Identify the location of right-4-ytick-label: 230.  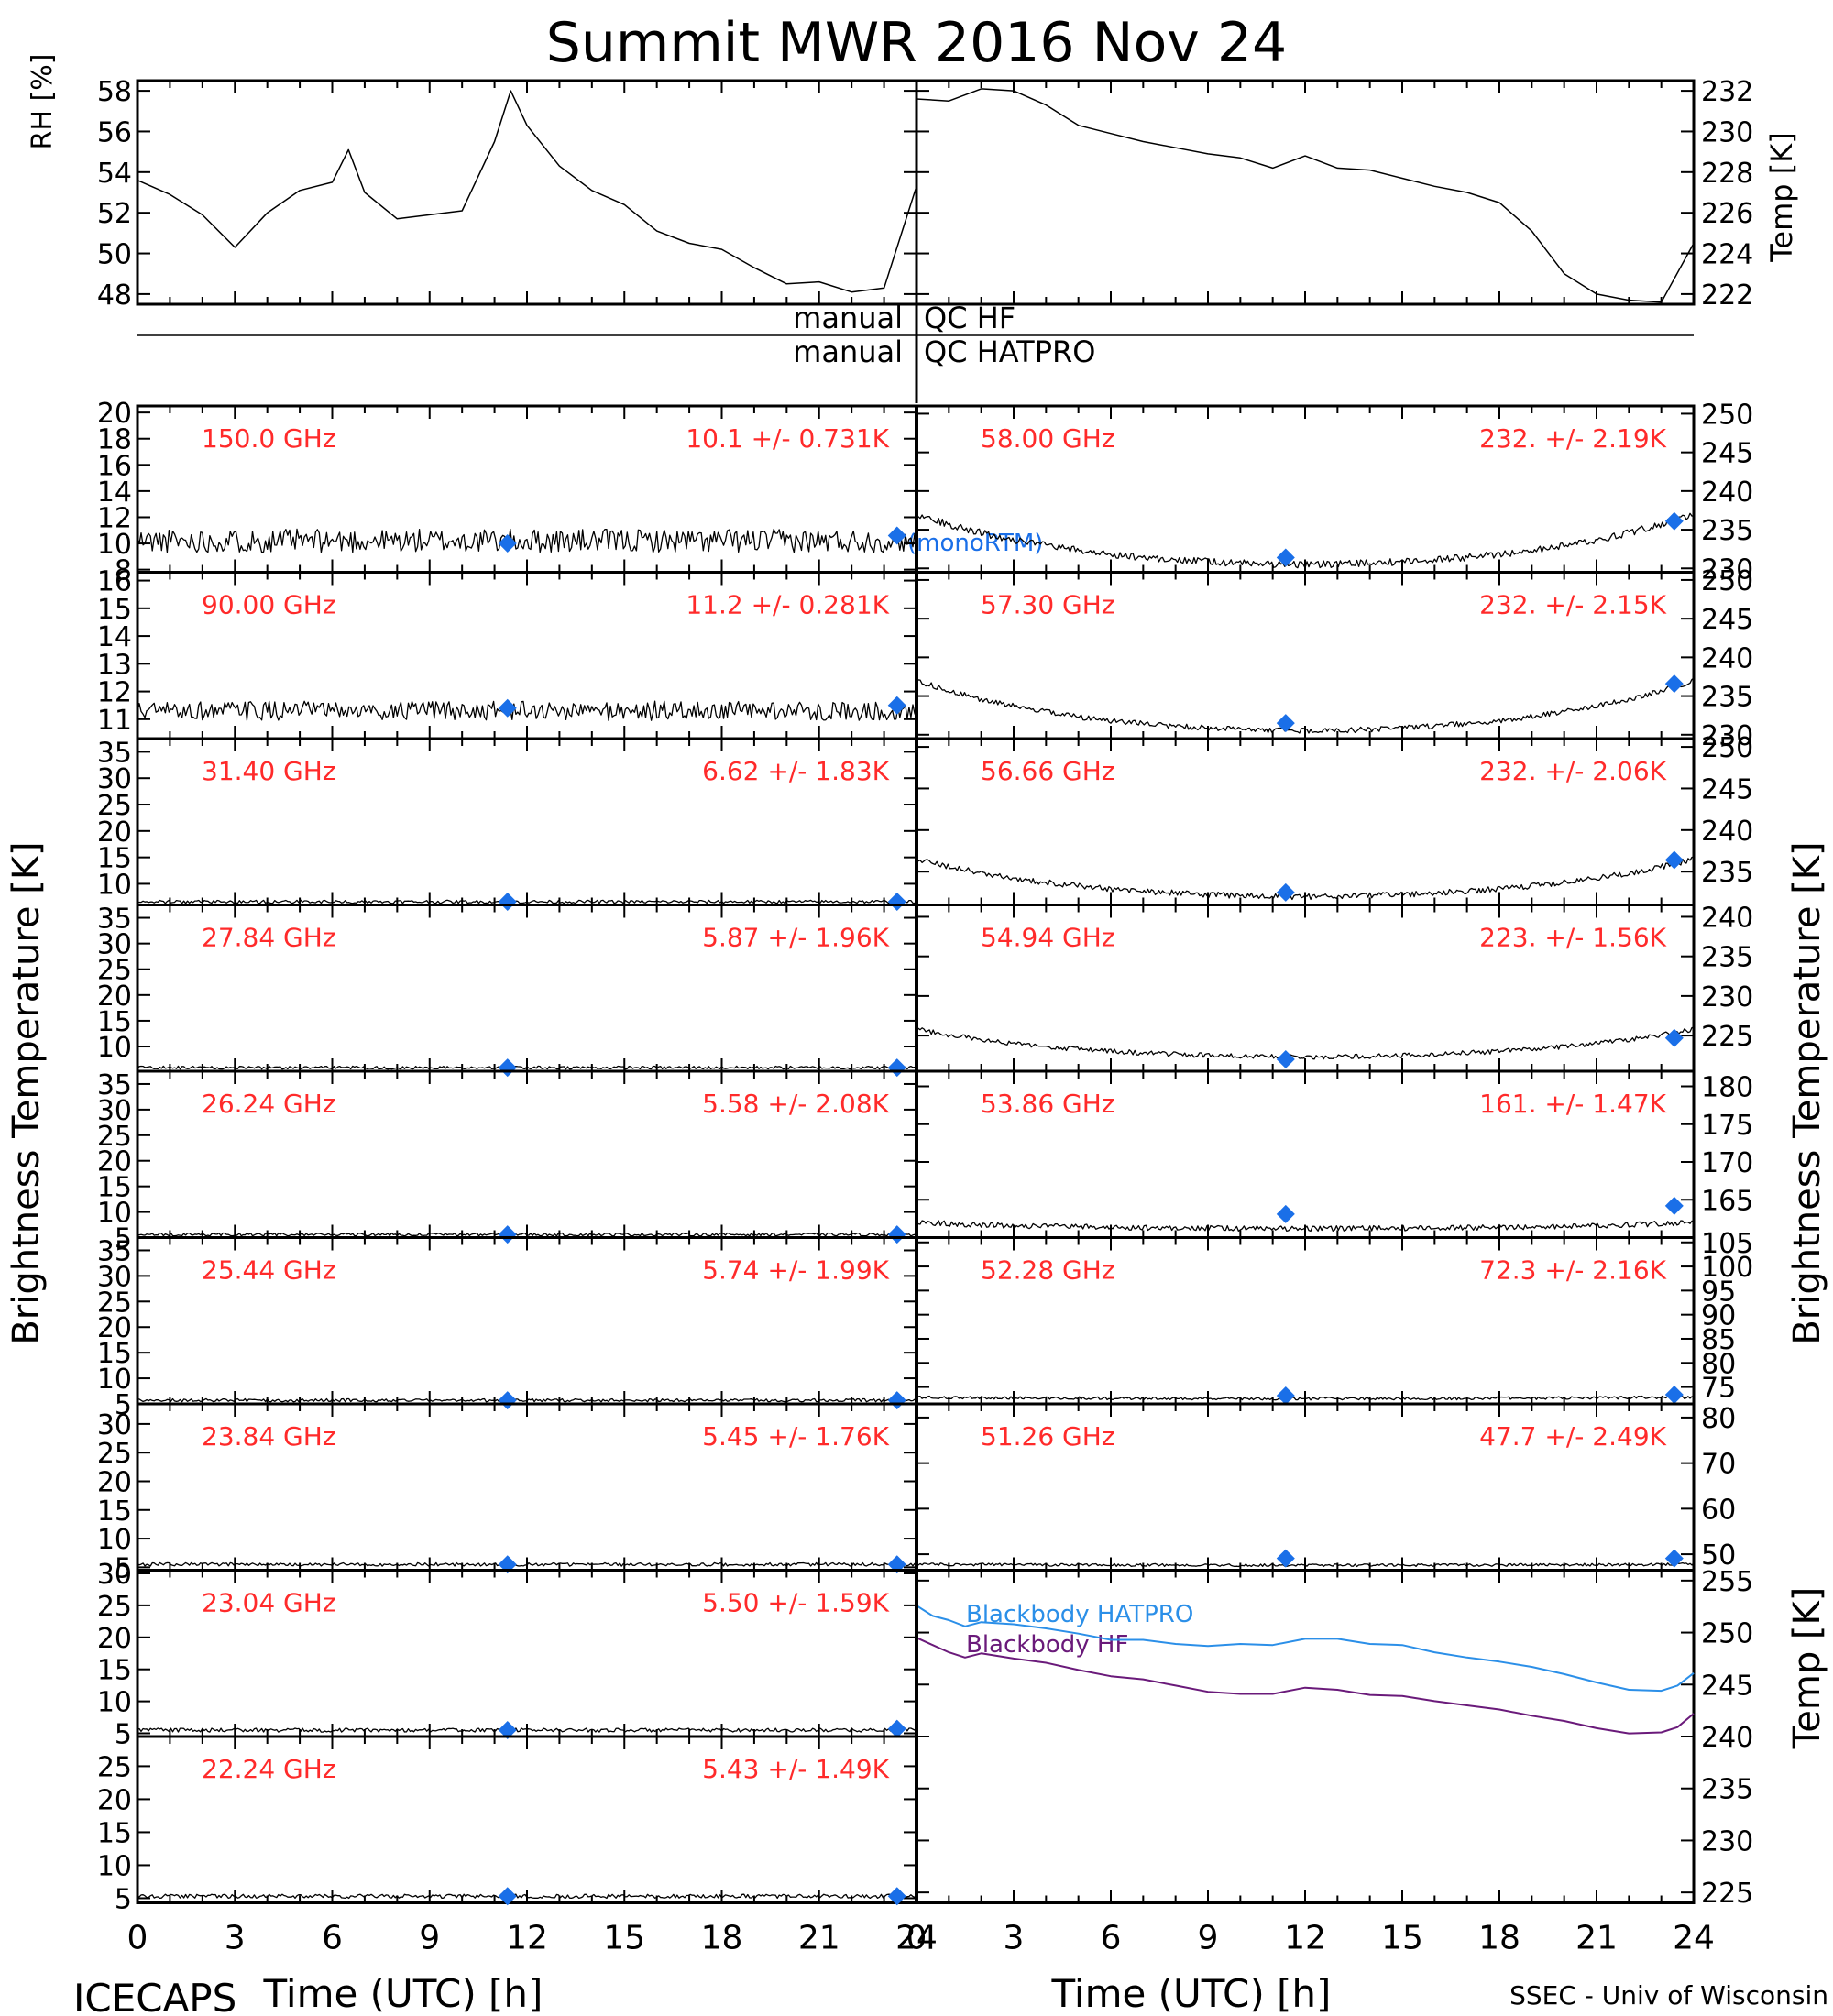
(1727, 997).